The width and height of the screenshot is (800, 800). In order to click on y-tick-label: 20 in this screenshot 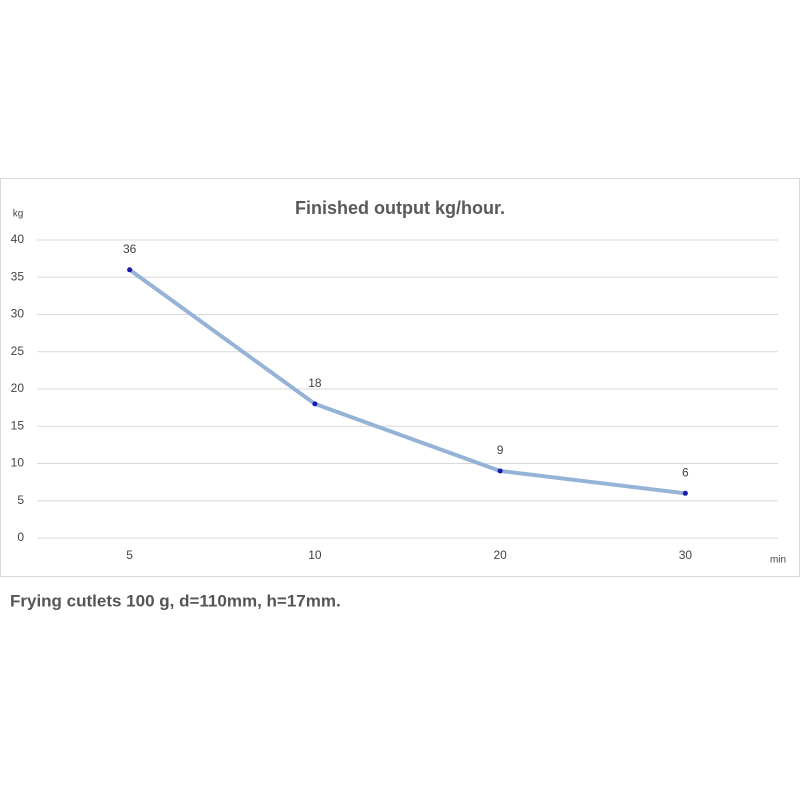, I will do `click(18, 388)`.